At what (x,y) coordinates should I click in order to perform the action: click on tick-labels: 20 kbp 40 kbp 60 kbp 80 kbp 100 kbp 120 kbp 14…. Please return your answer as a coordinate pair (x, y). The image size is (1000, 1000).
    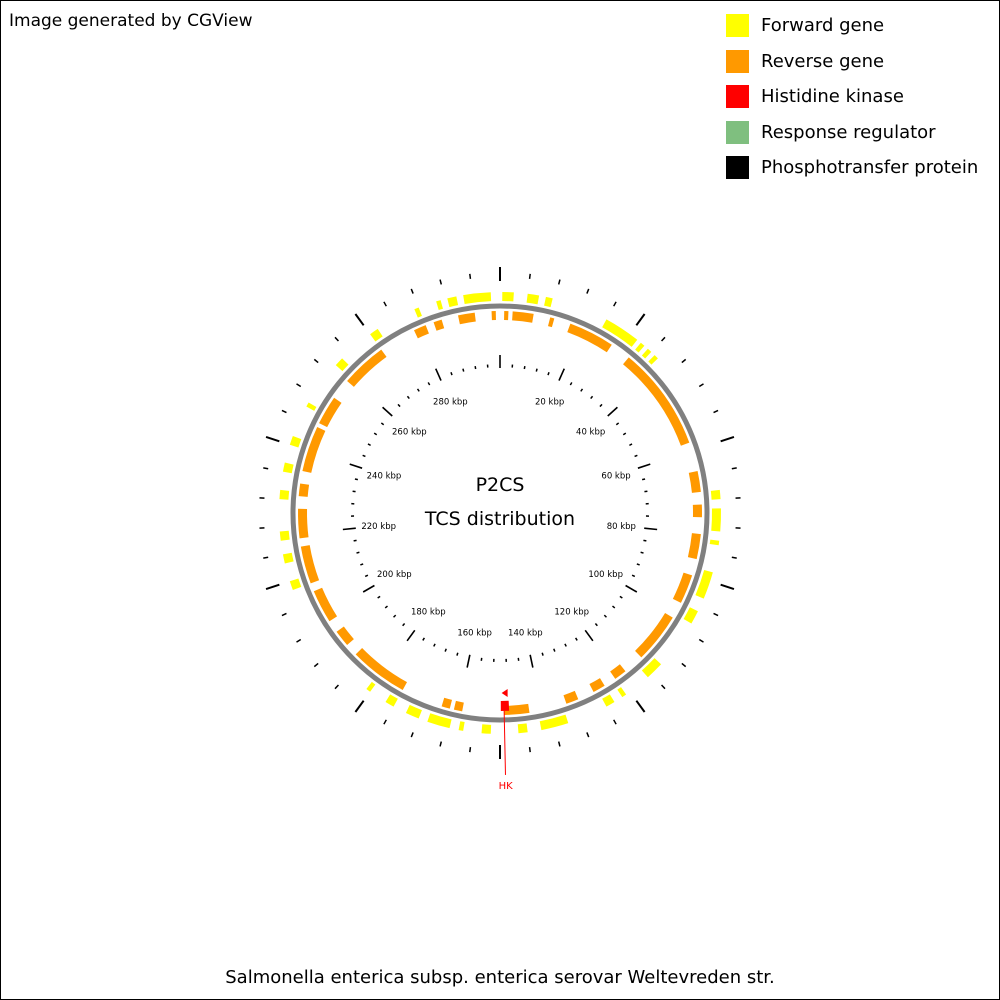
    Looking at the image, I should click on (498, 518).